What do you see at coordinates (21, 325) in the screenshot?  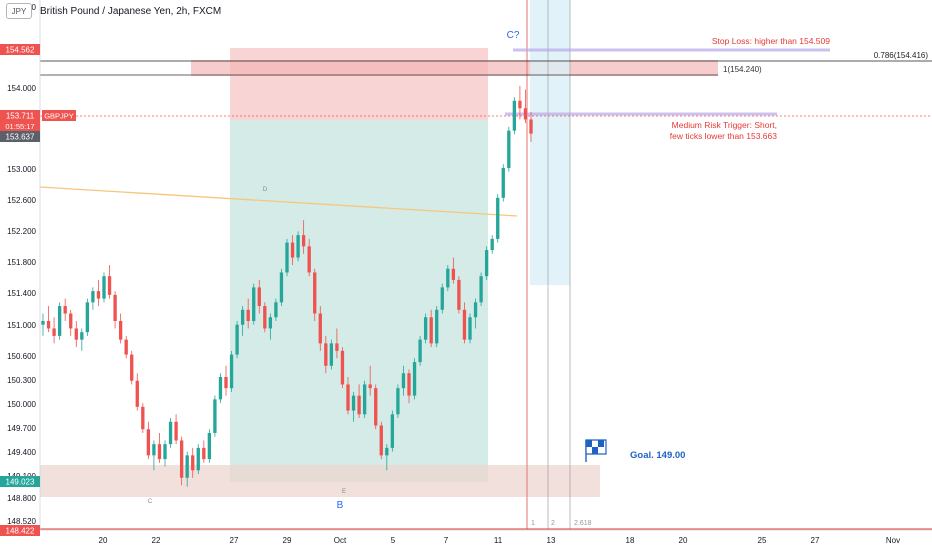 I see `y-tick-label: 151.000` at bounding box center [21, 325].